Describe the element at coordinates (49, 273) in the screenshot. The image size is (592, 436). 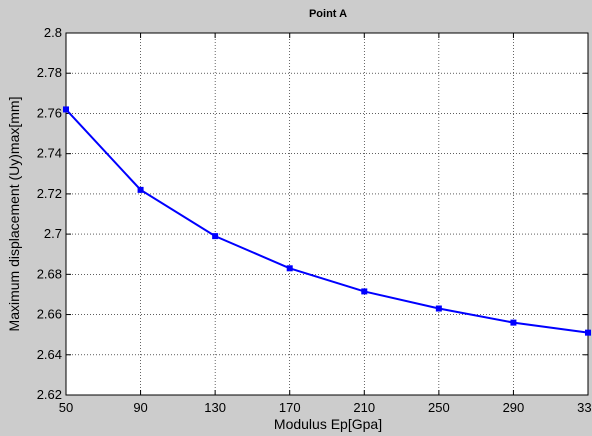
I see `y-tick-label: 2.68` at that location.